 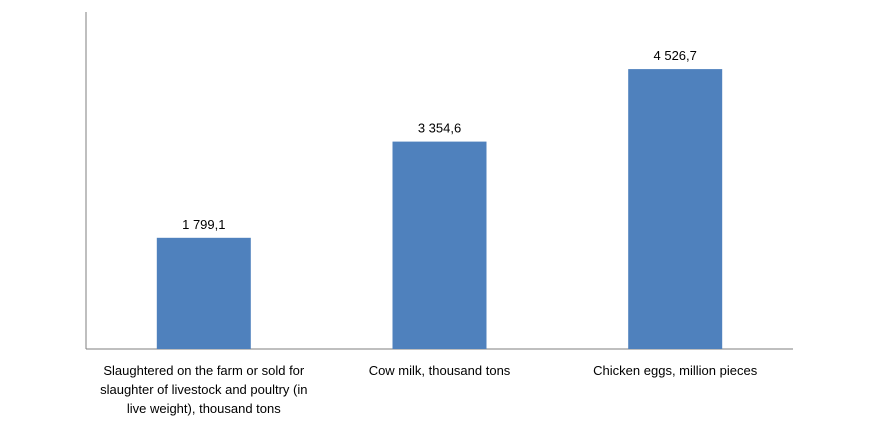 What do you see at coordinates (675, 55) in the screenshot?
I see `data-label-3: 4 526,7` at bounding box center [675, 55].